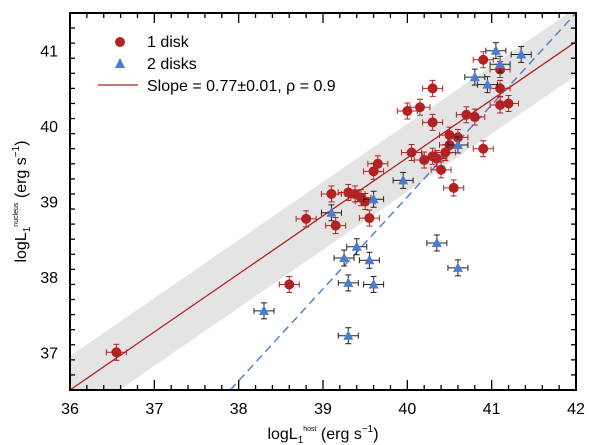 The width and height of the screenshot is (591, 445). Describe the element at coordinates (49, 127) in the screenshot. I see `y-tick-label-3: 40` at that location.